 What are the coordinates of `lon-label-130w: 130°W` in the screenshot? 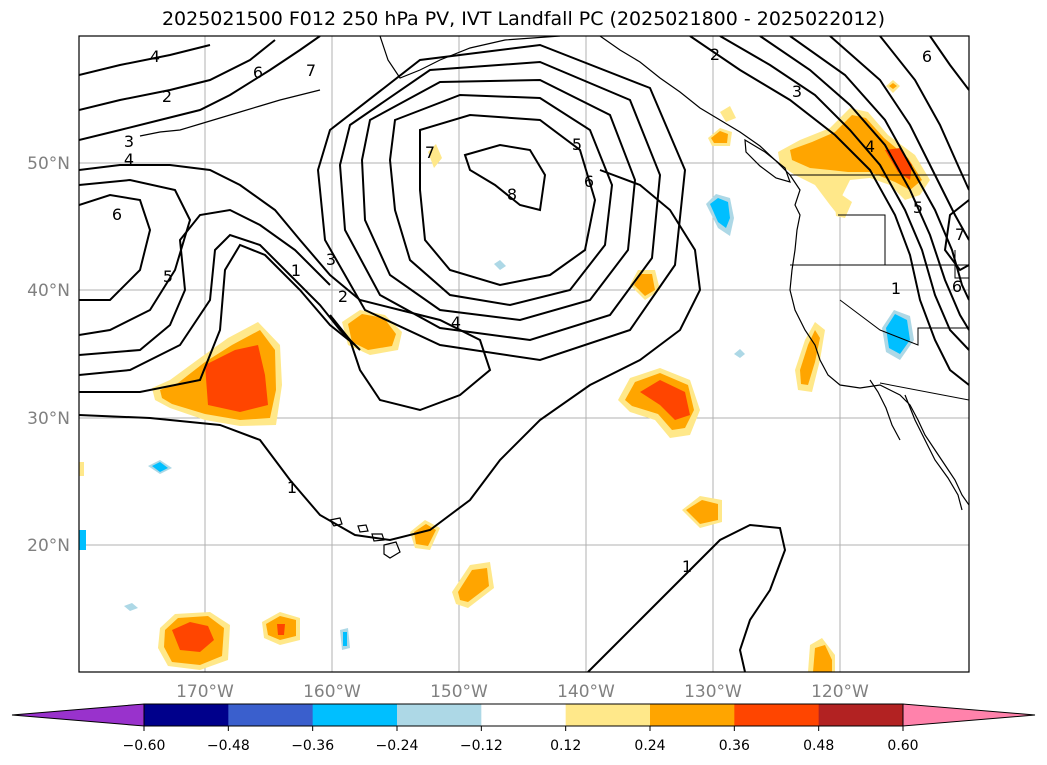 It's located at (713, 692).